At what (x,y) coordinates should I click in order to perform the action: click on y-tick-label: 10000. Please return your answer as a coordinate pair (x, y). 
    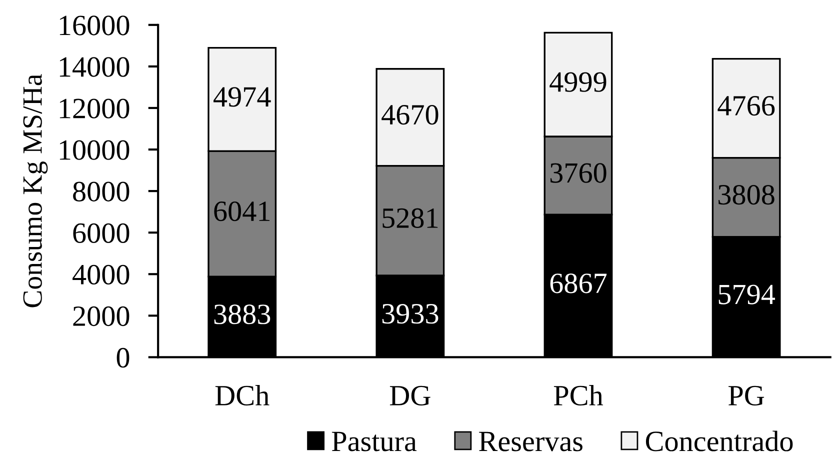
    Looking at the image, I should click on (95, 150).